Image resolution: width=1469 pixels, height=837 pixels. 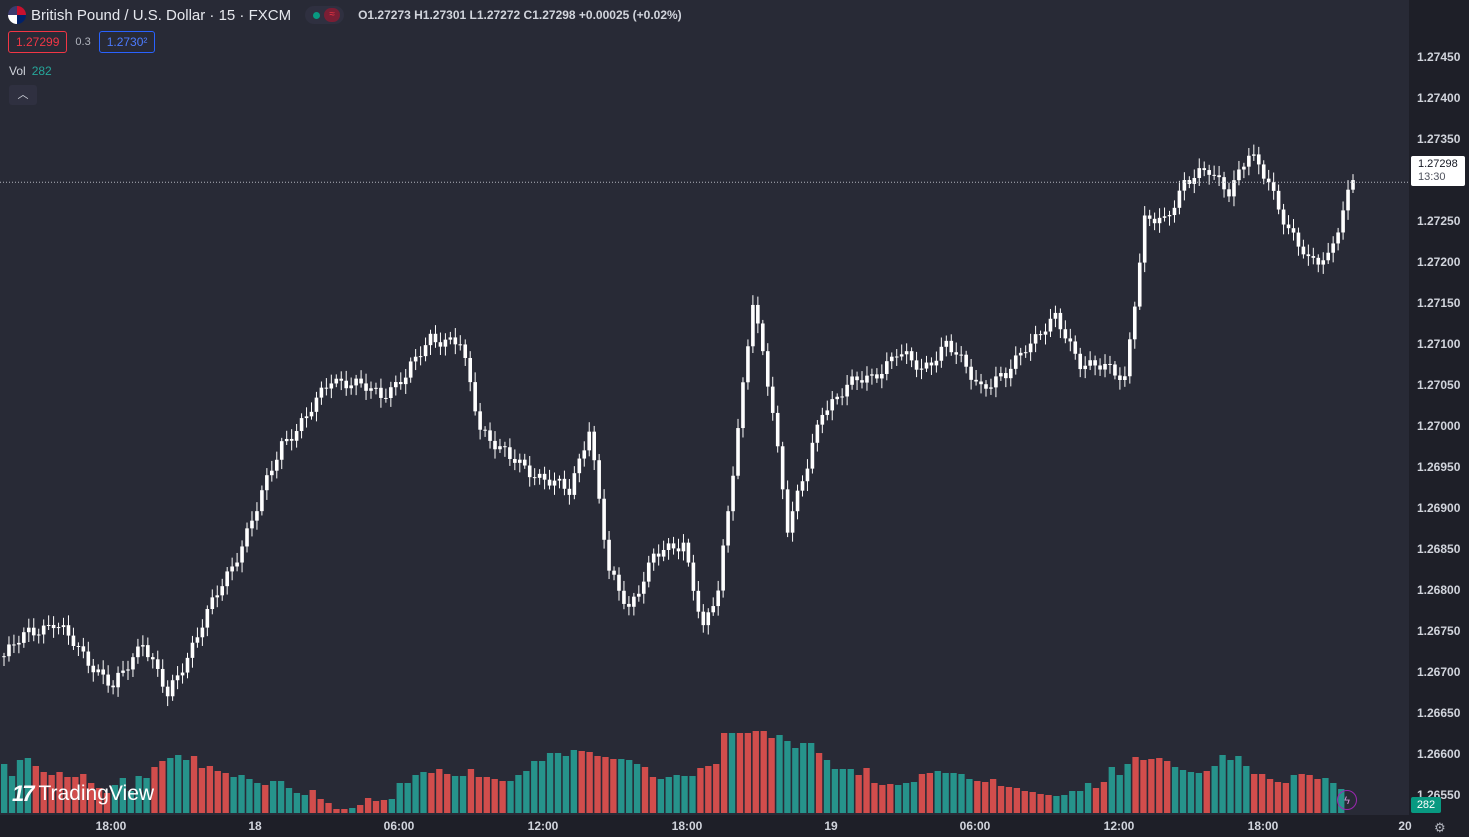 I want to click on price-tick: 1.26950, so click(x=1439, y=466).